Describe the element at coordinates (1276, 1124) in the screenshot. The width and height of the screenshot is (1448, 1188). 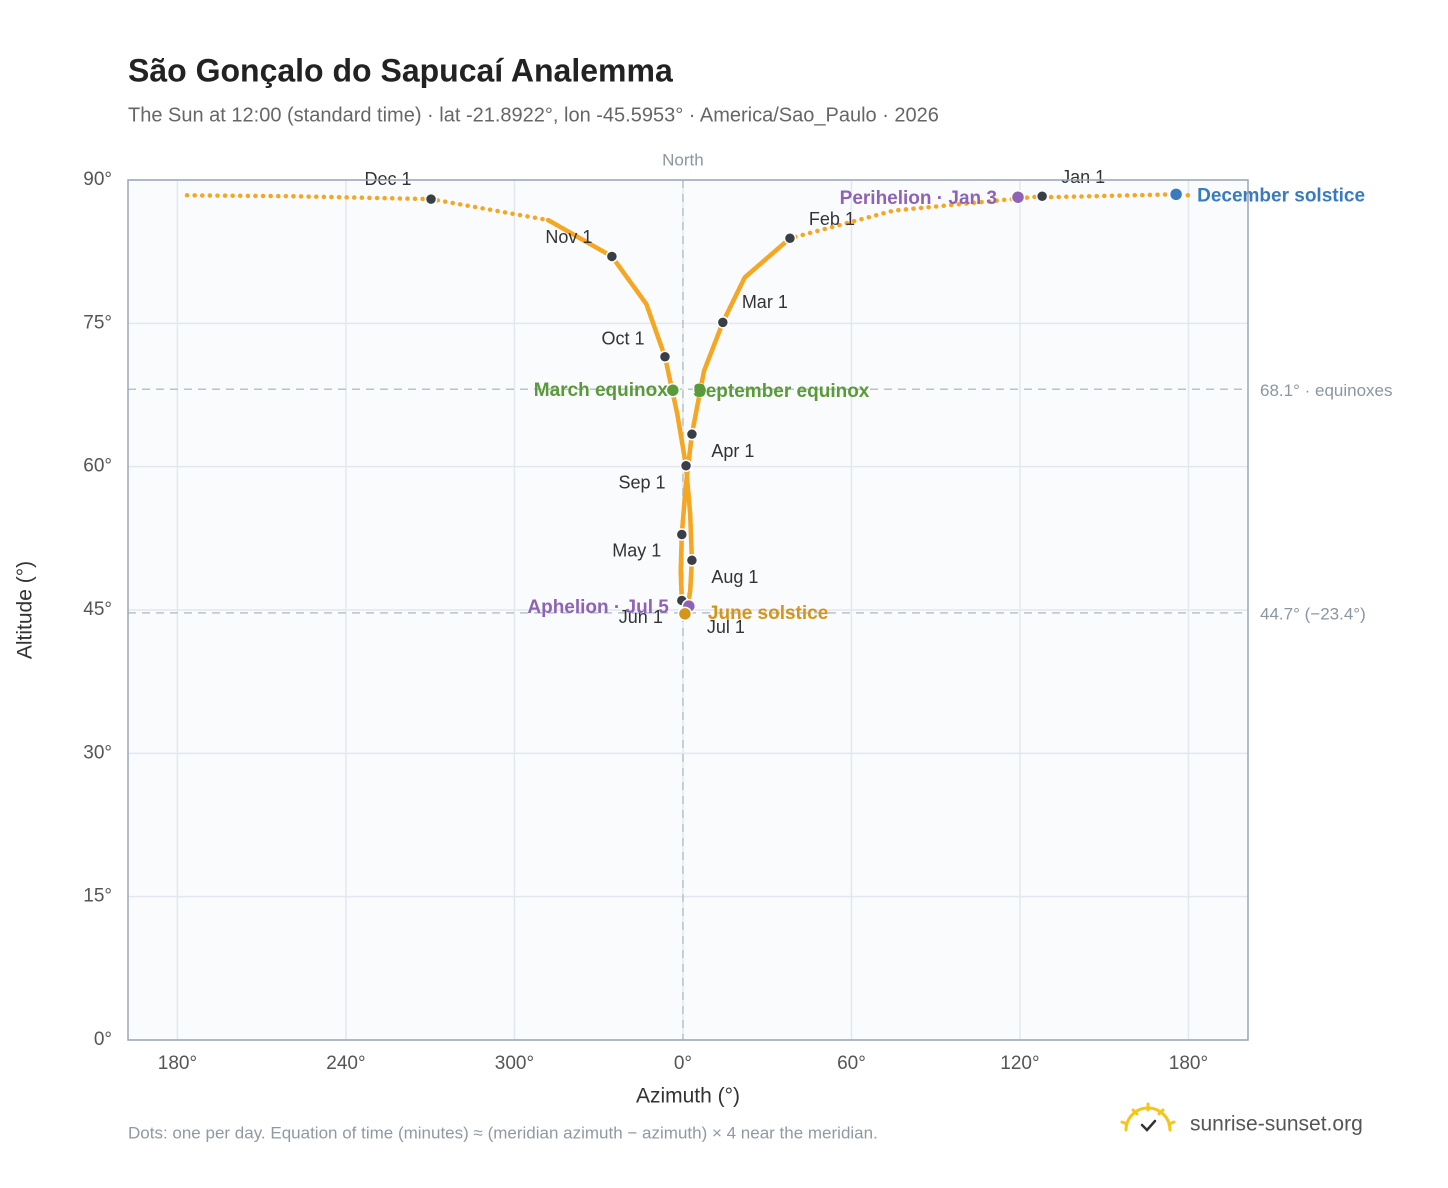
I see `brand-name: sunrise-sunset.org` at that location.